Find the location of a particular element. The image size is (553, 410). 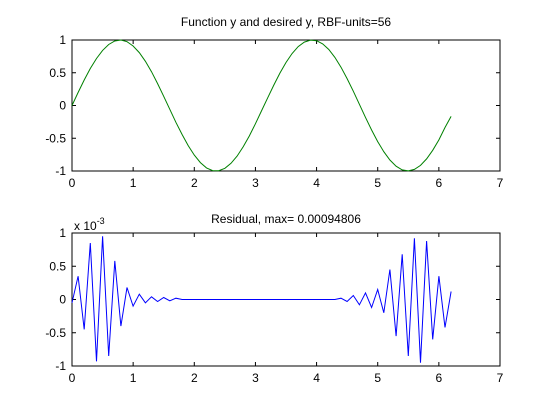

axis-multiplier-exponent: -3 is located at coordinates (101, 221).